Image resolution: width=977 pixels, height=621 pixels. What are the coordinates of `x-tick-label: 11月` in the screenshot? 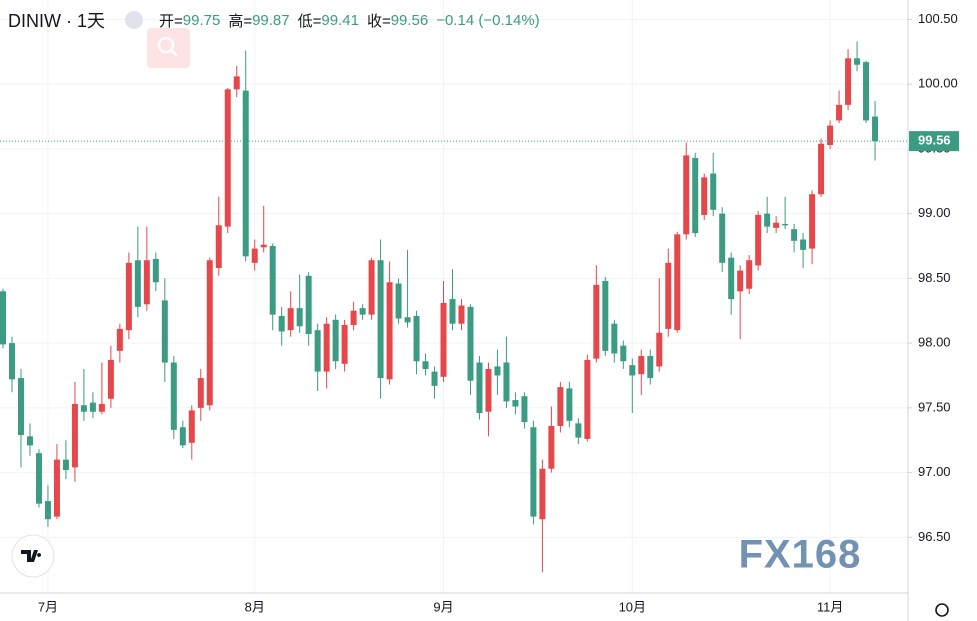 It's located at (830, 606).